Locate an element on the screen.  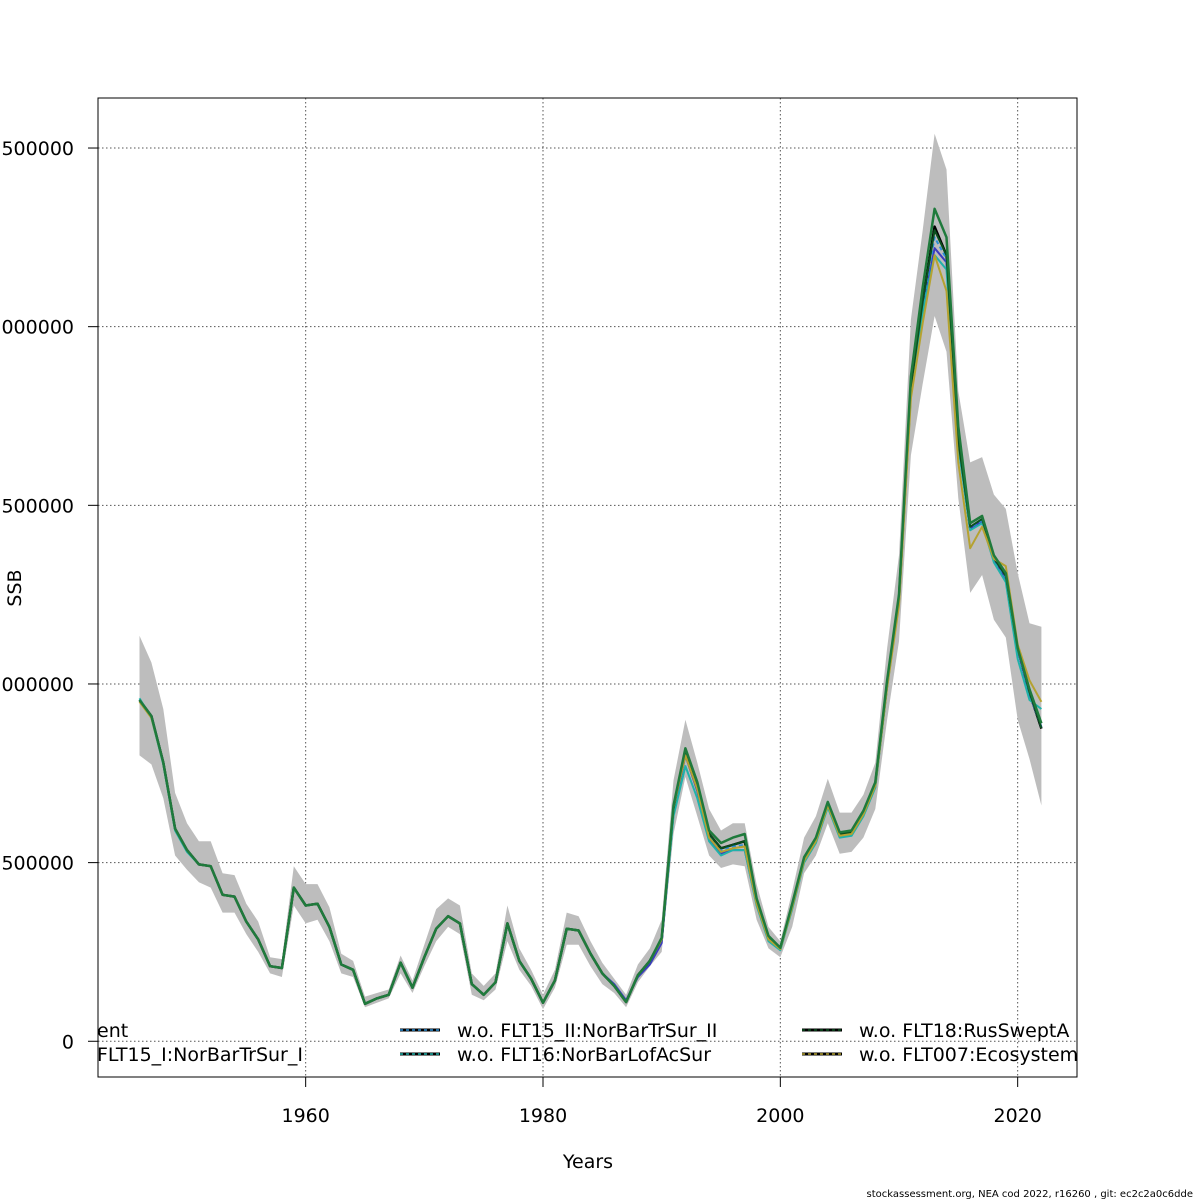
x-axis-title: Years is located at coordinates (587, 1162).